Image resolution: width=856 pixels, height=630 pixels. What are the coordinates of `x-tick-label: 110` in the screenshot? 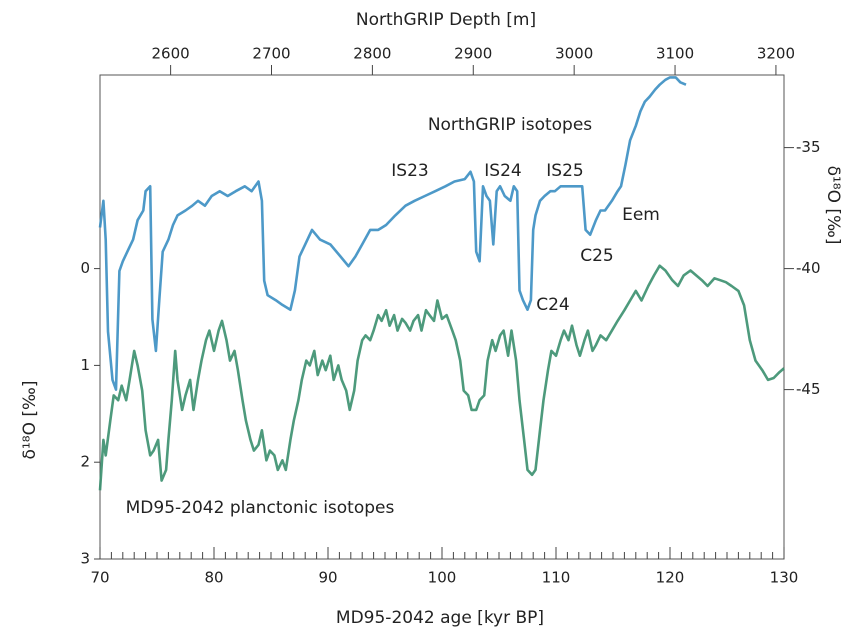 It's located at (556, 578).